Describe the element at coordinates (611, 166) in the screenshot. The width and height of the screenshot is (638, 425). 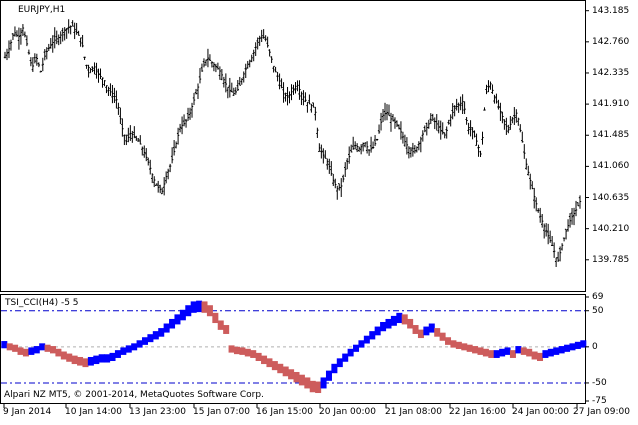
I see `price-tick-label: 141.060` at that location.